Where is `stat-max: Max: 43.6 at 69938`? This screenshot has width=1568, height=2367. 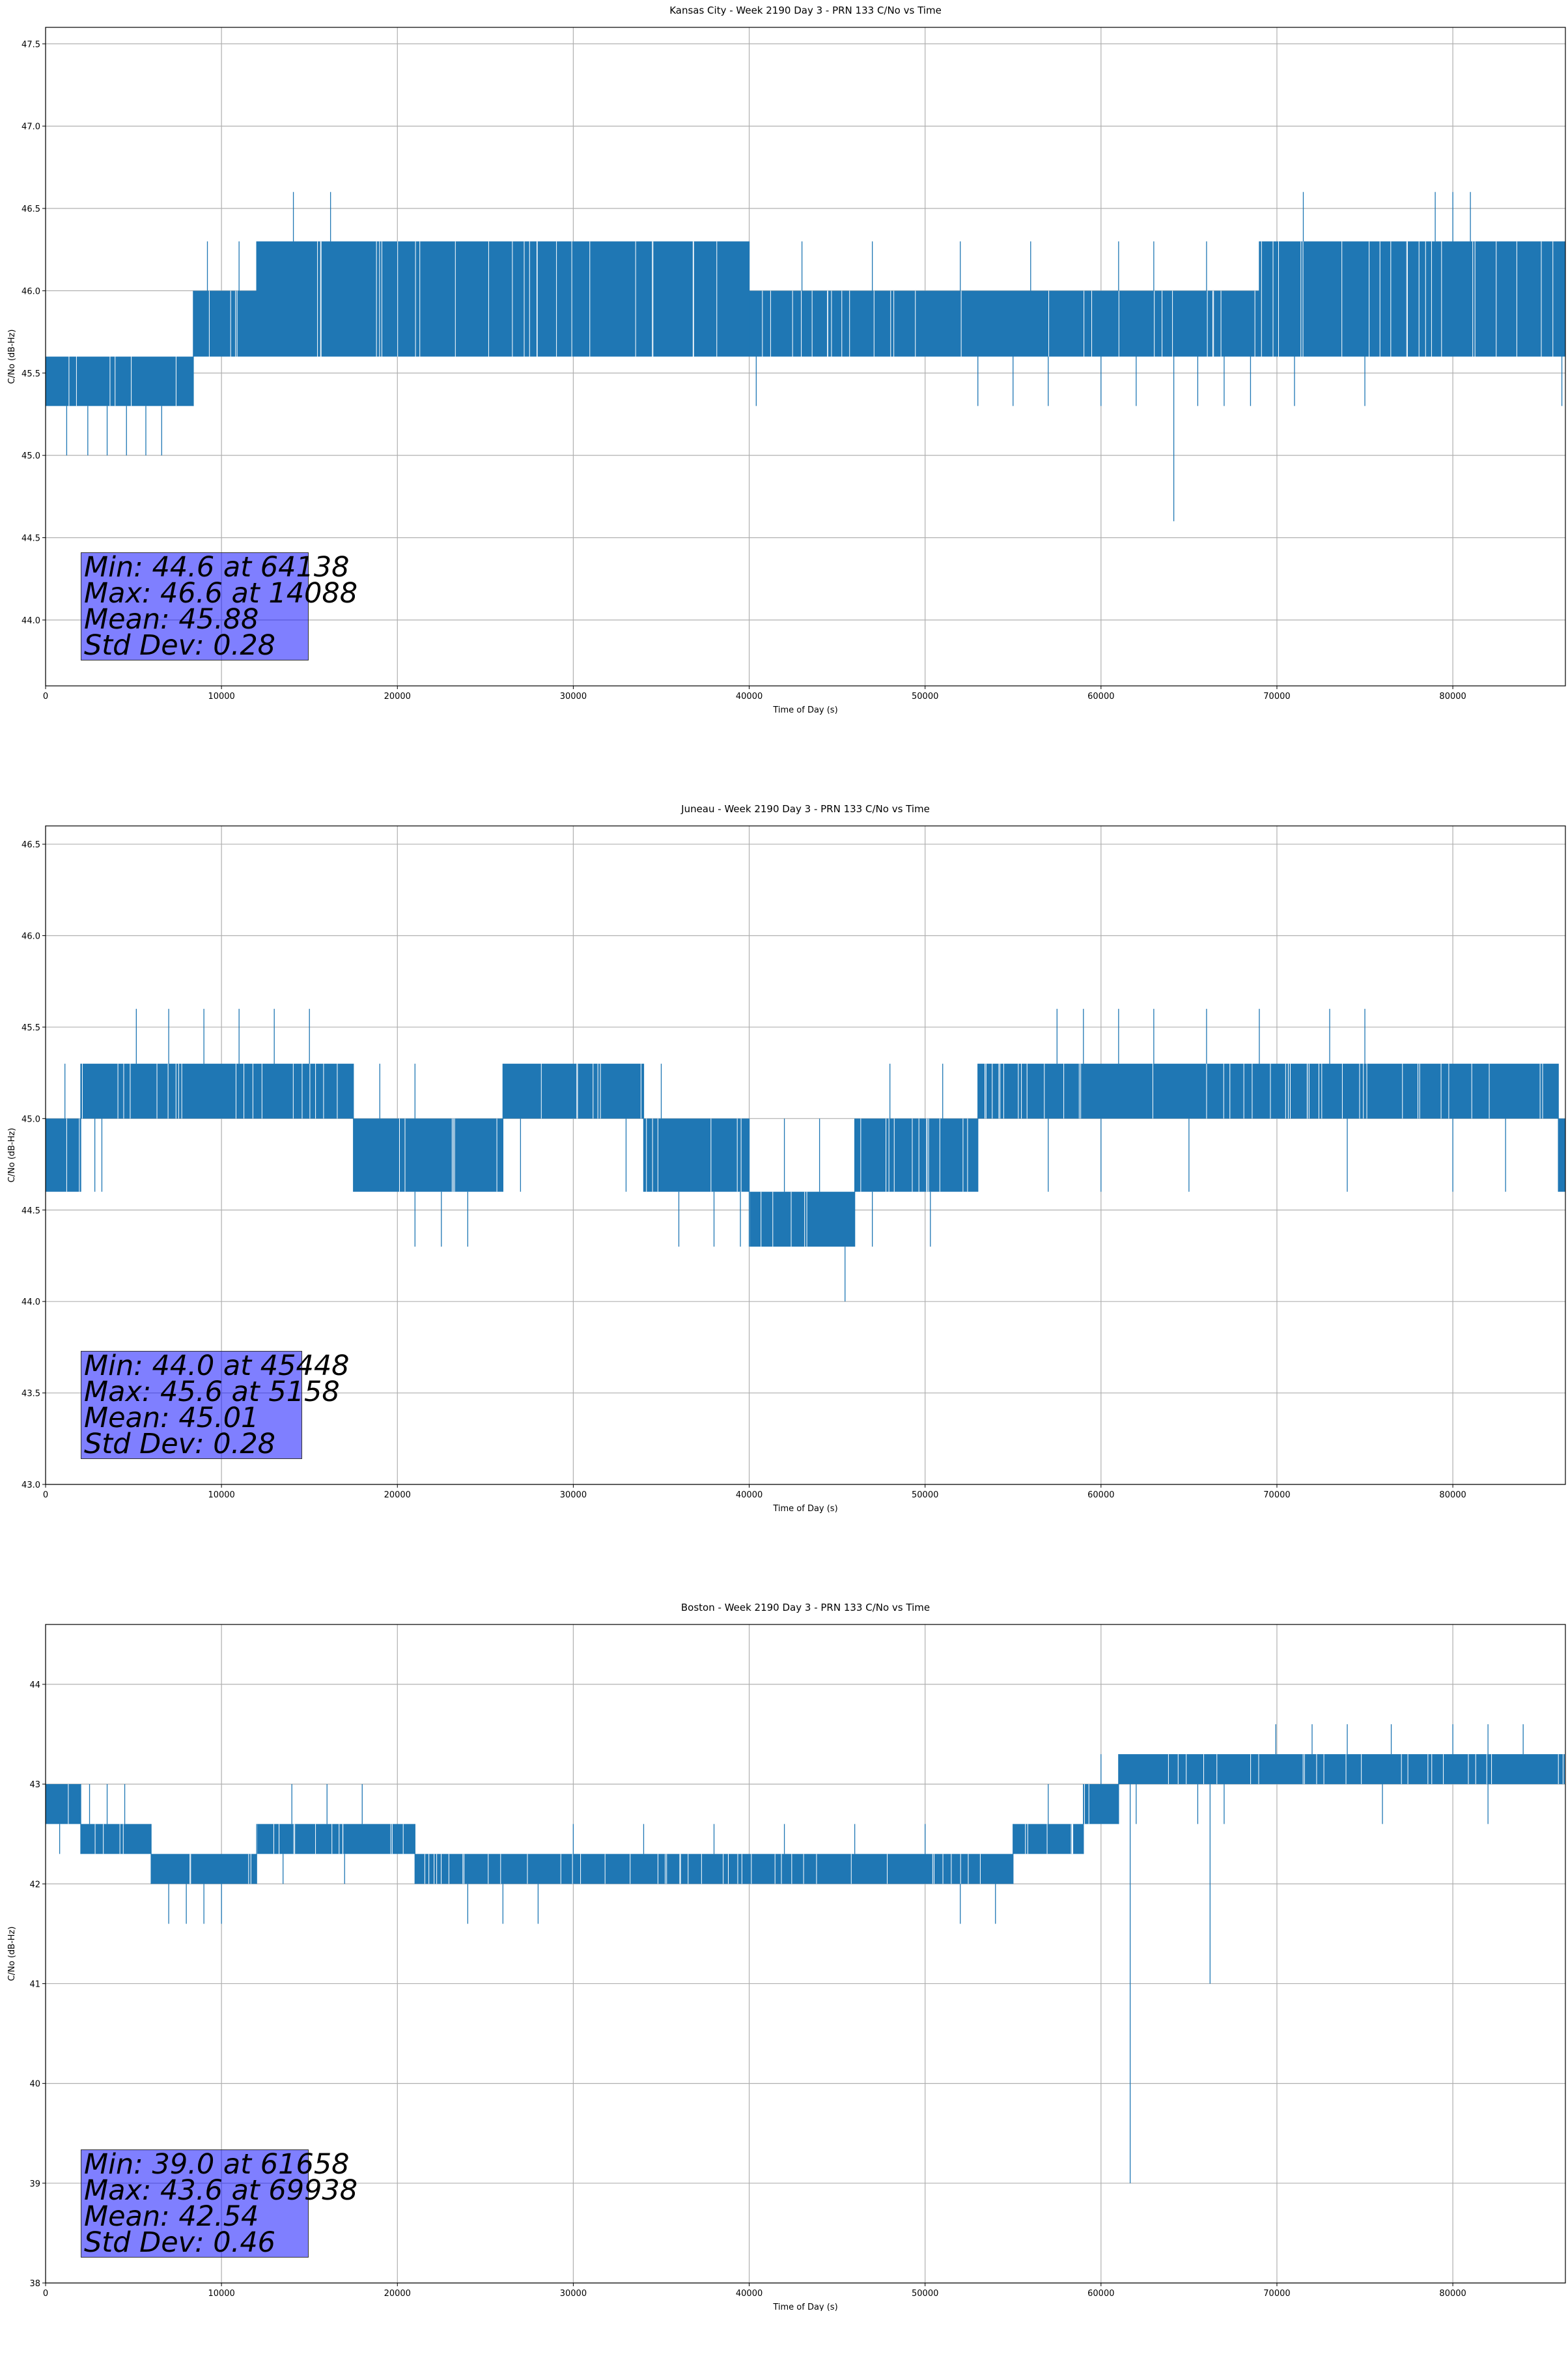
stat-max: Max: 43.6 at 69938 is located at coordinates (221, 2190).